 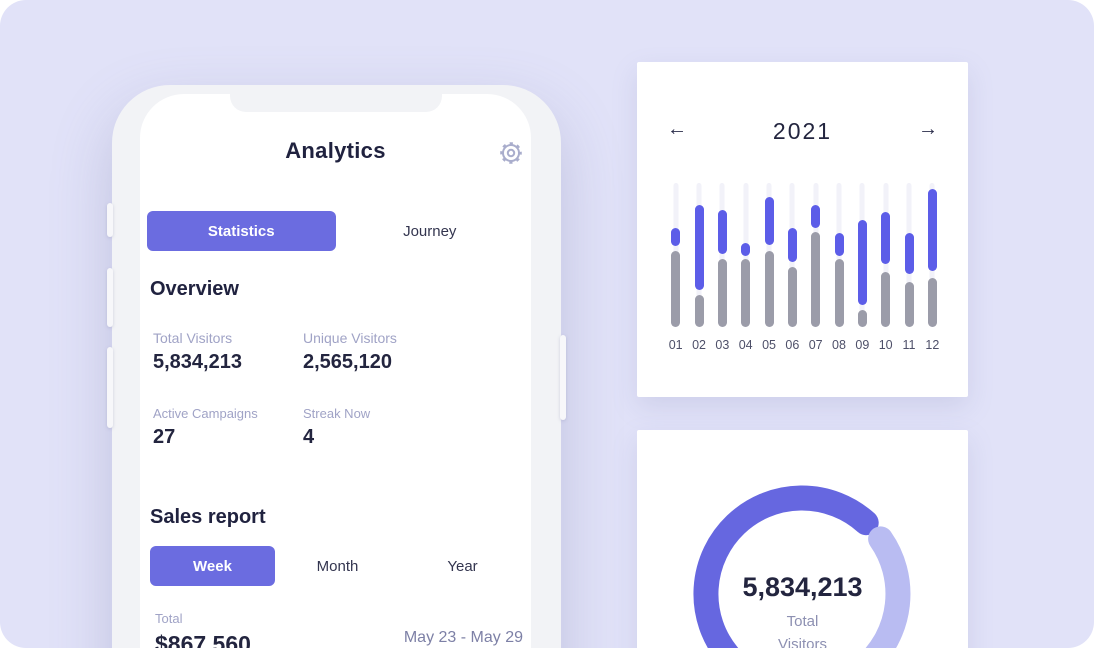 I want to click on donut-center-text: 5,834,213 Total Visitors, so click(x=802, y=610).